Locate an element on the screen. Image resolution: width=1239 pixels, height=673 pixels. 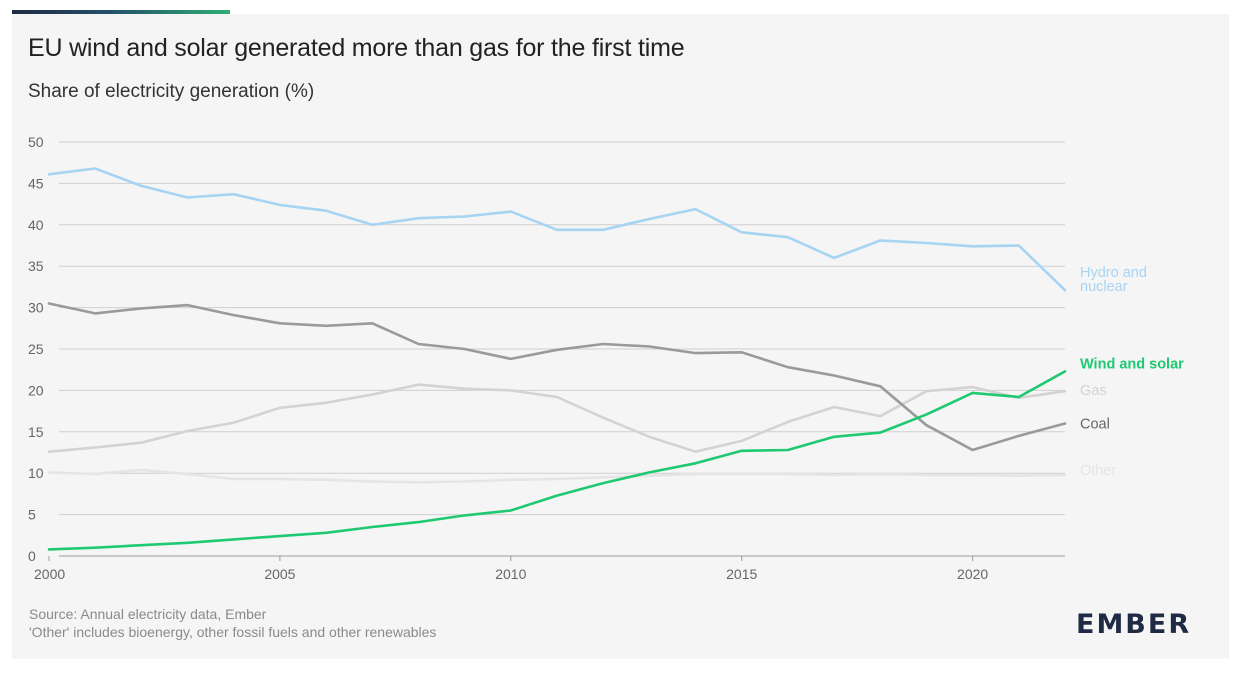
y-tick-label: 50 is located at coordinates (36, 142).